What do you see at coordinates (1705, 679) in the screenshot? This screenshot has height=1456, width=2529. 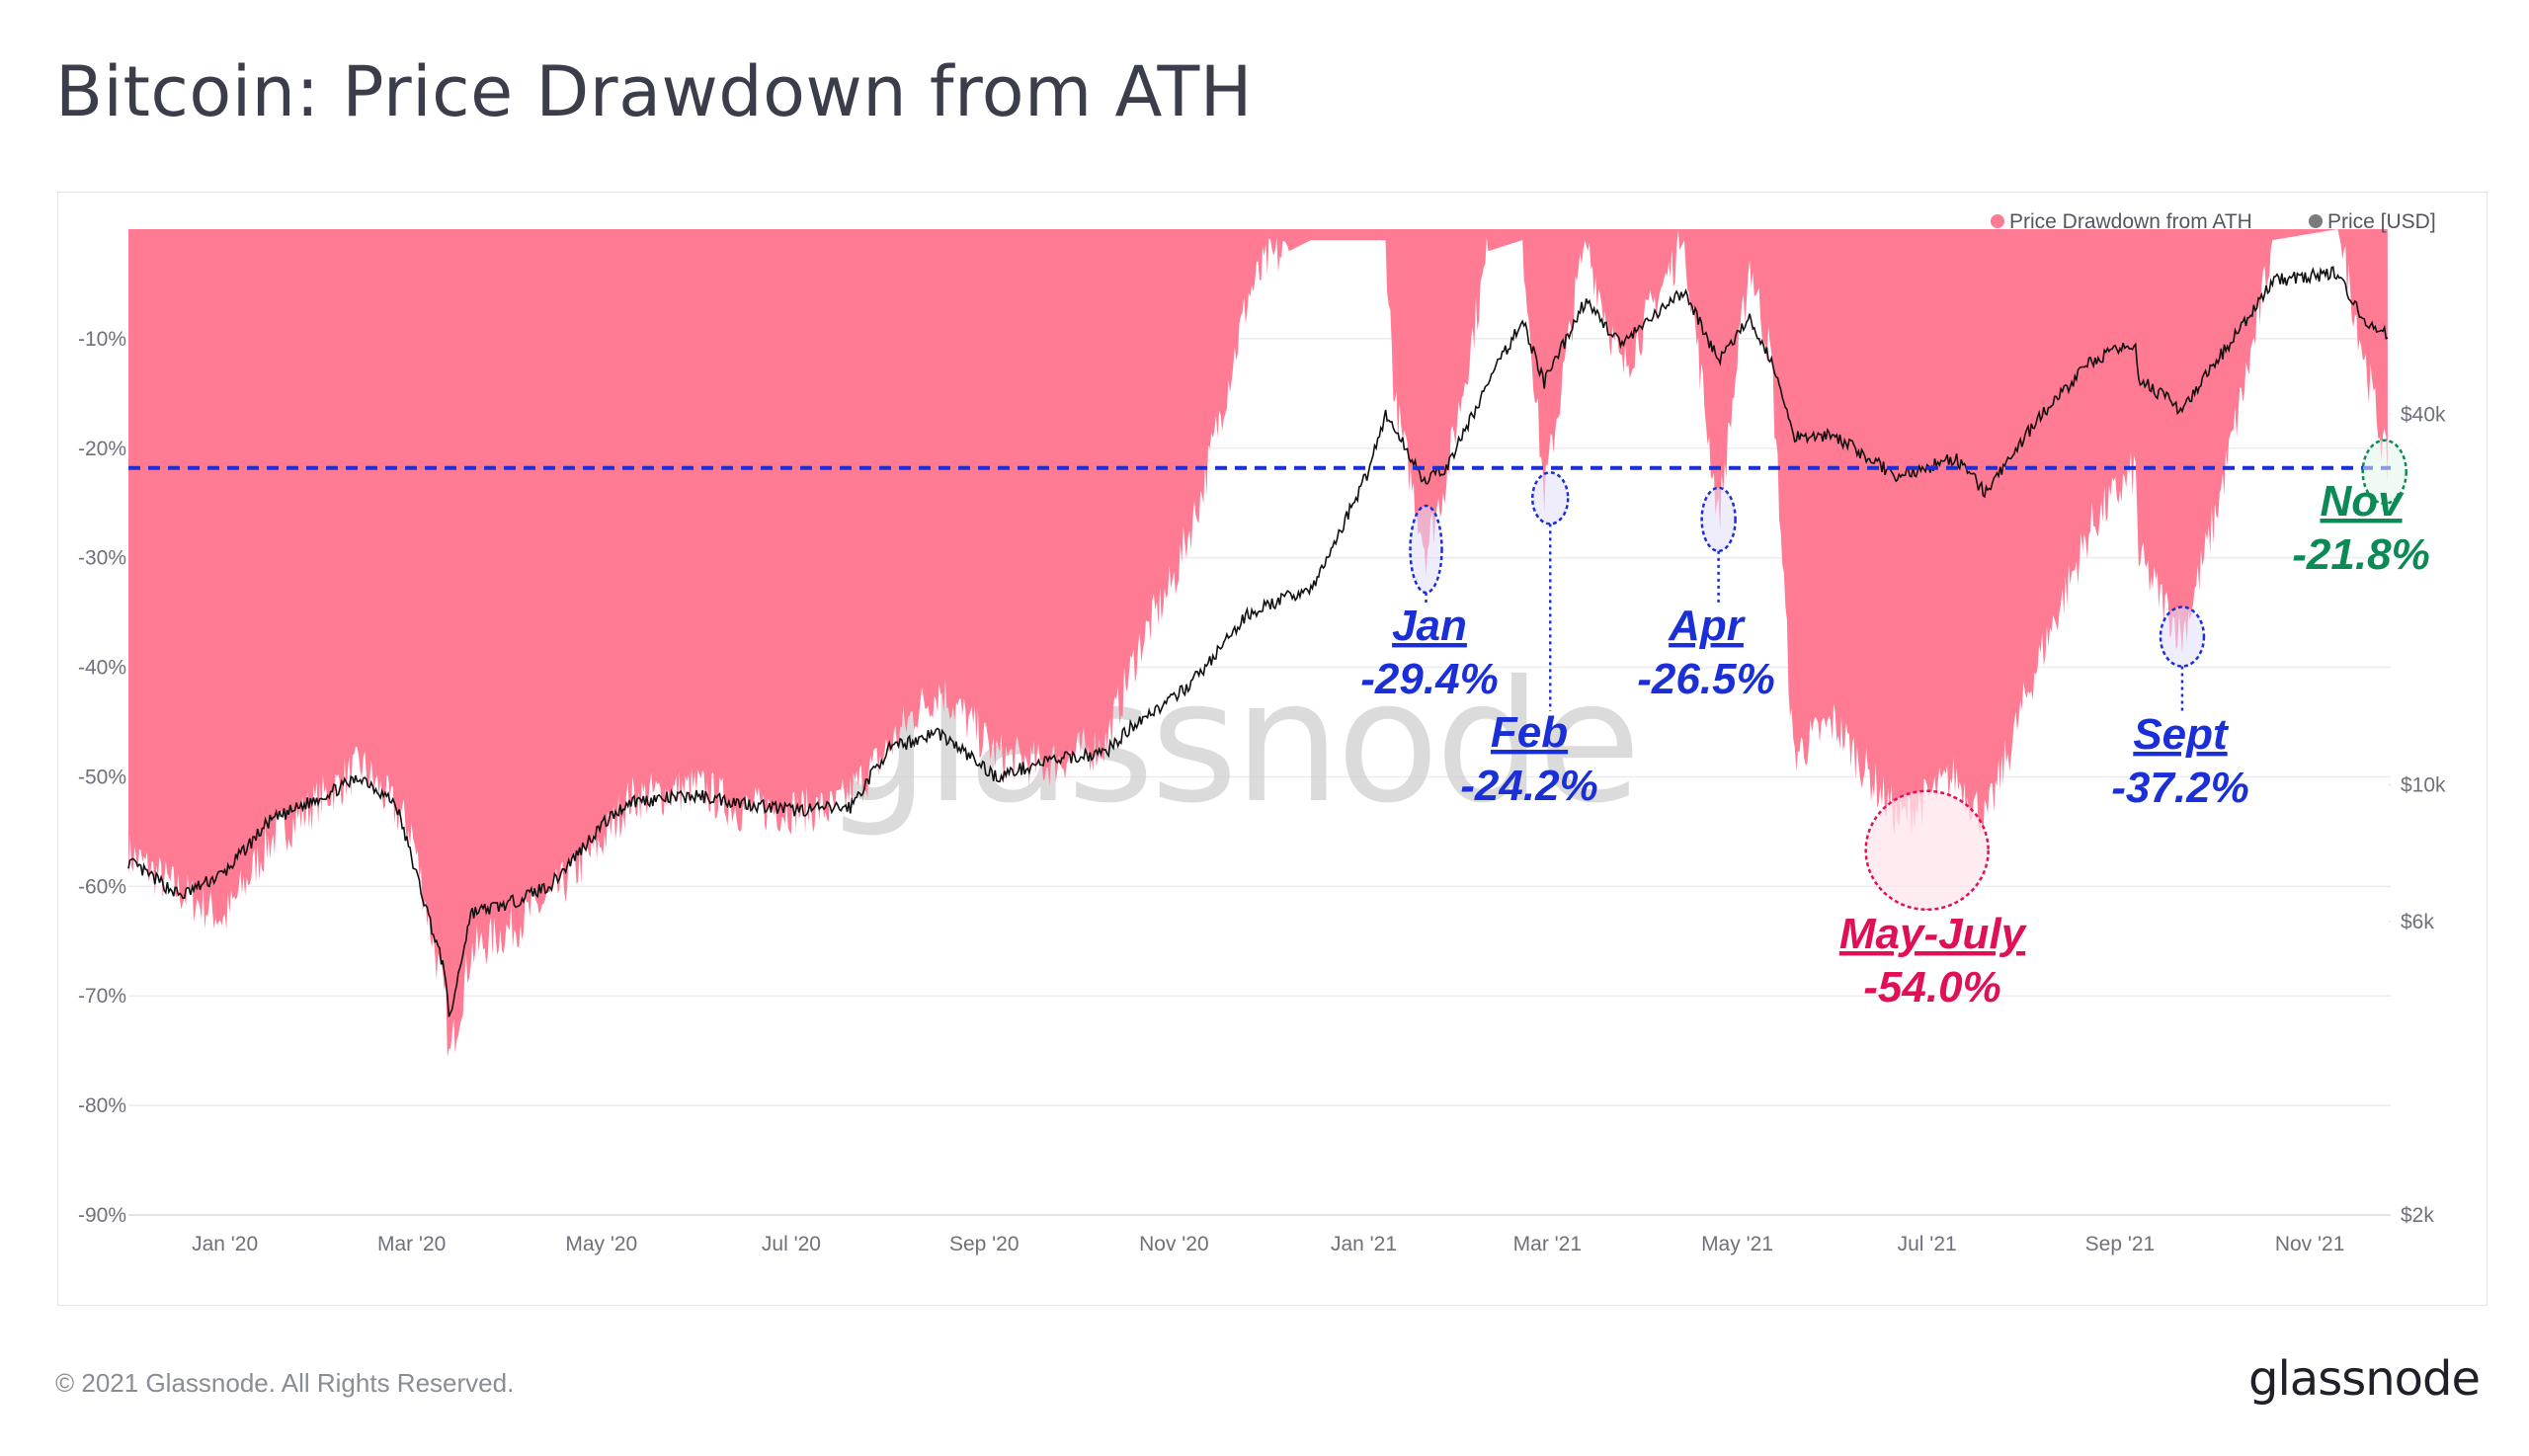 I see `annotation-value-label: -26.5%` at bounding box center [1705, 679].